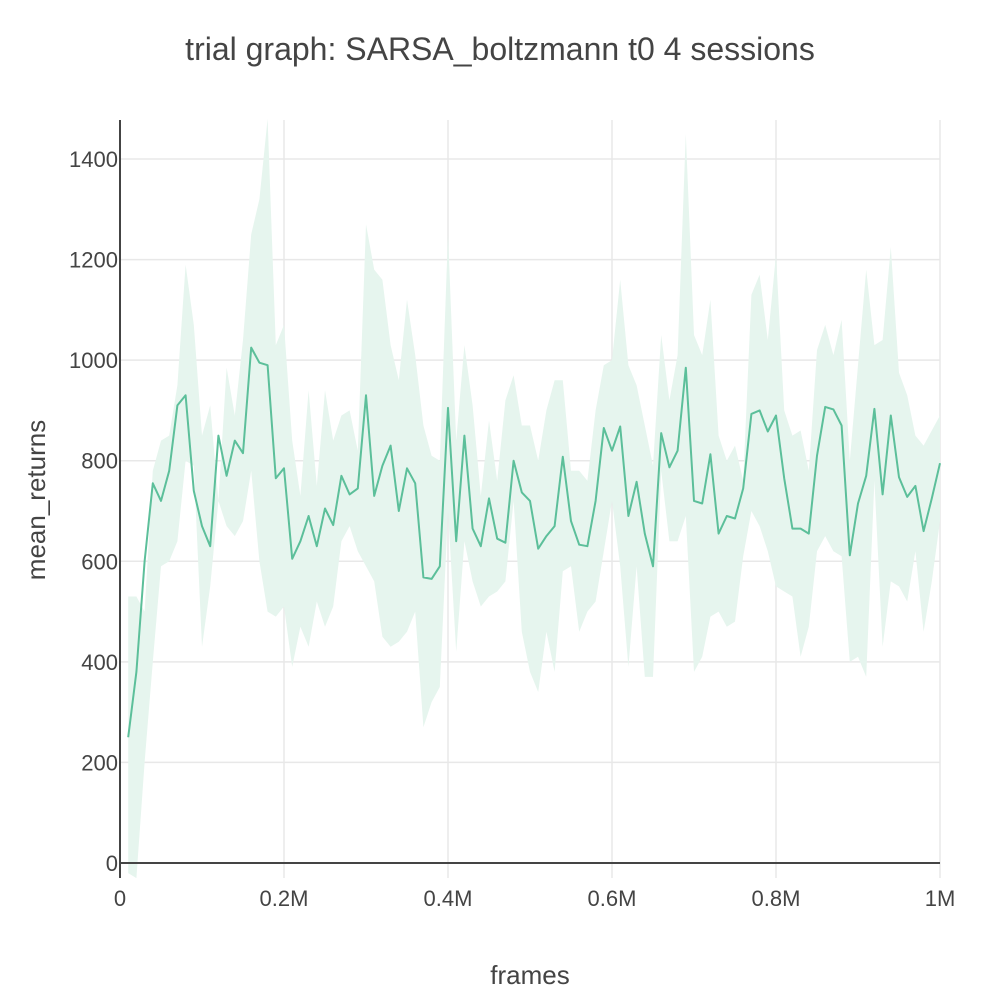 Image resolution: width=1000 pixels, height=1000 pixels. Describe the element at coordinates (99, 662) in the screenshot. I see `y-tick-label: 400` at that location.